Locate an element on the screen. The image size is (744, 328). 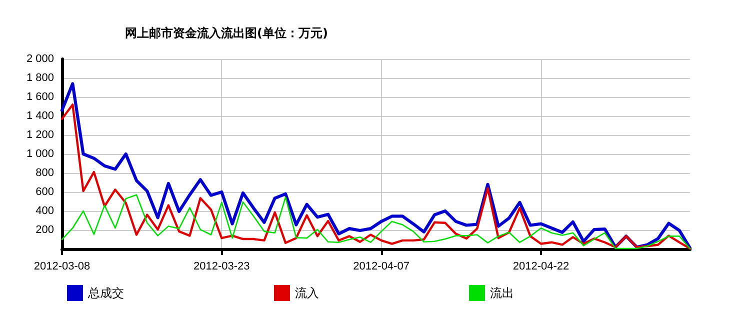
y-tick-label: 200 is located at coordinates (45, 230).